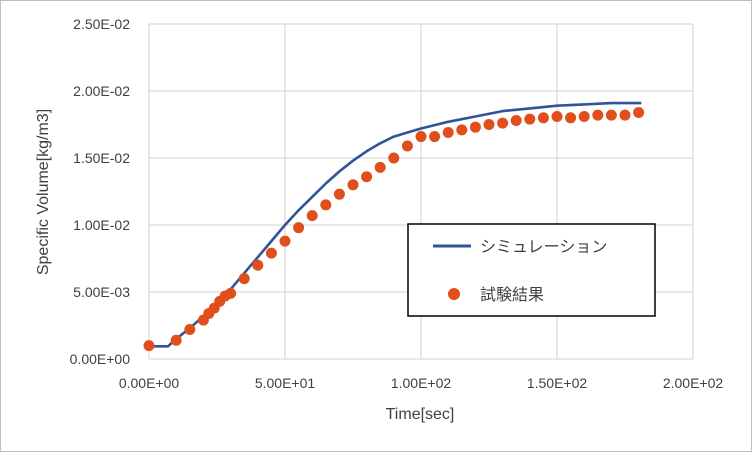 Image resolution: width=752 pixels, height=452 pixels. Describe the element at coordinates (512, 294) in the screenshot. I see `legend-label-test-result: 試験結果` at that location.